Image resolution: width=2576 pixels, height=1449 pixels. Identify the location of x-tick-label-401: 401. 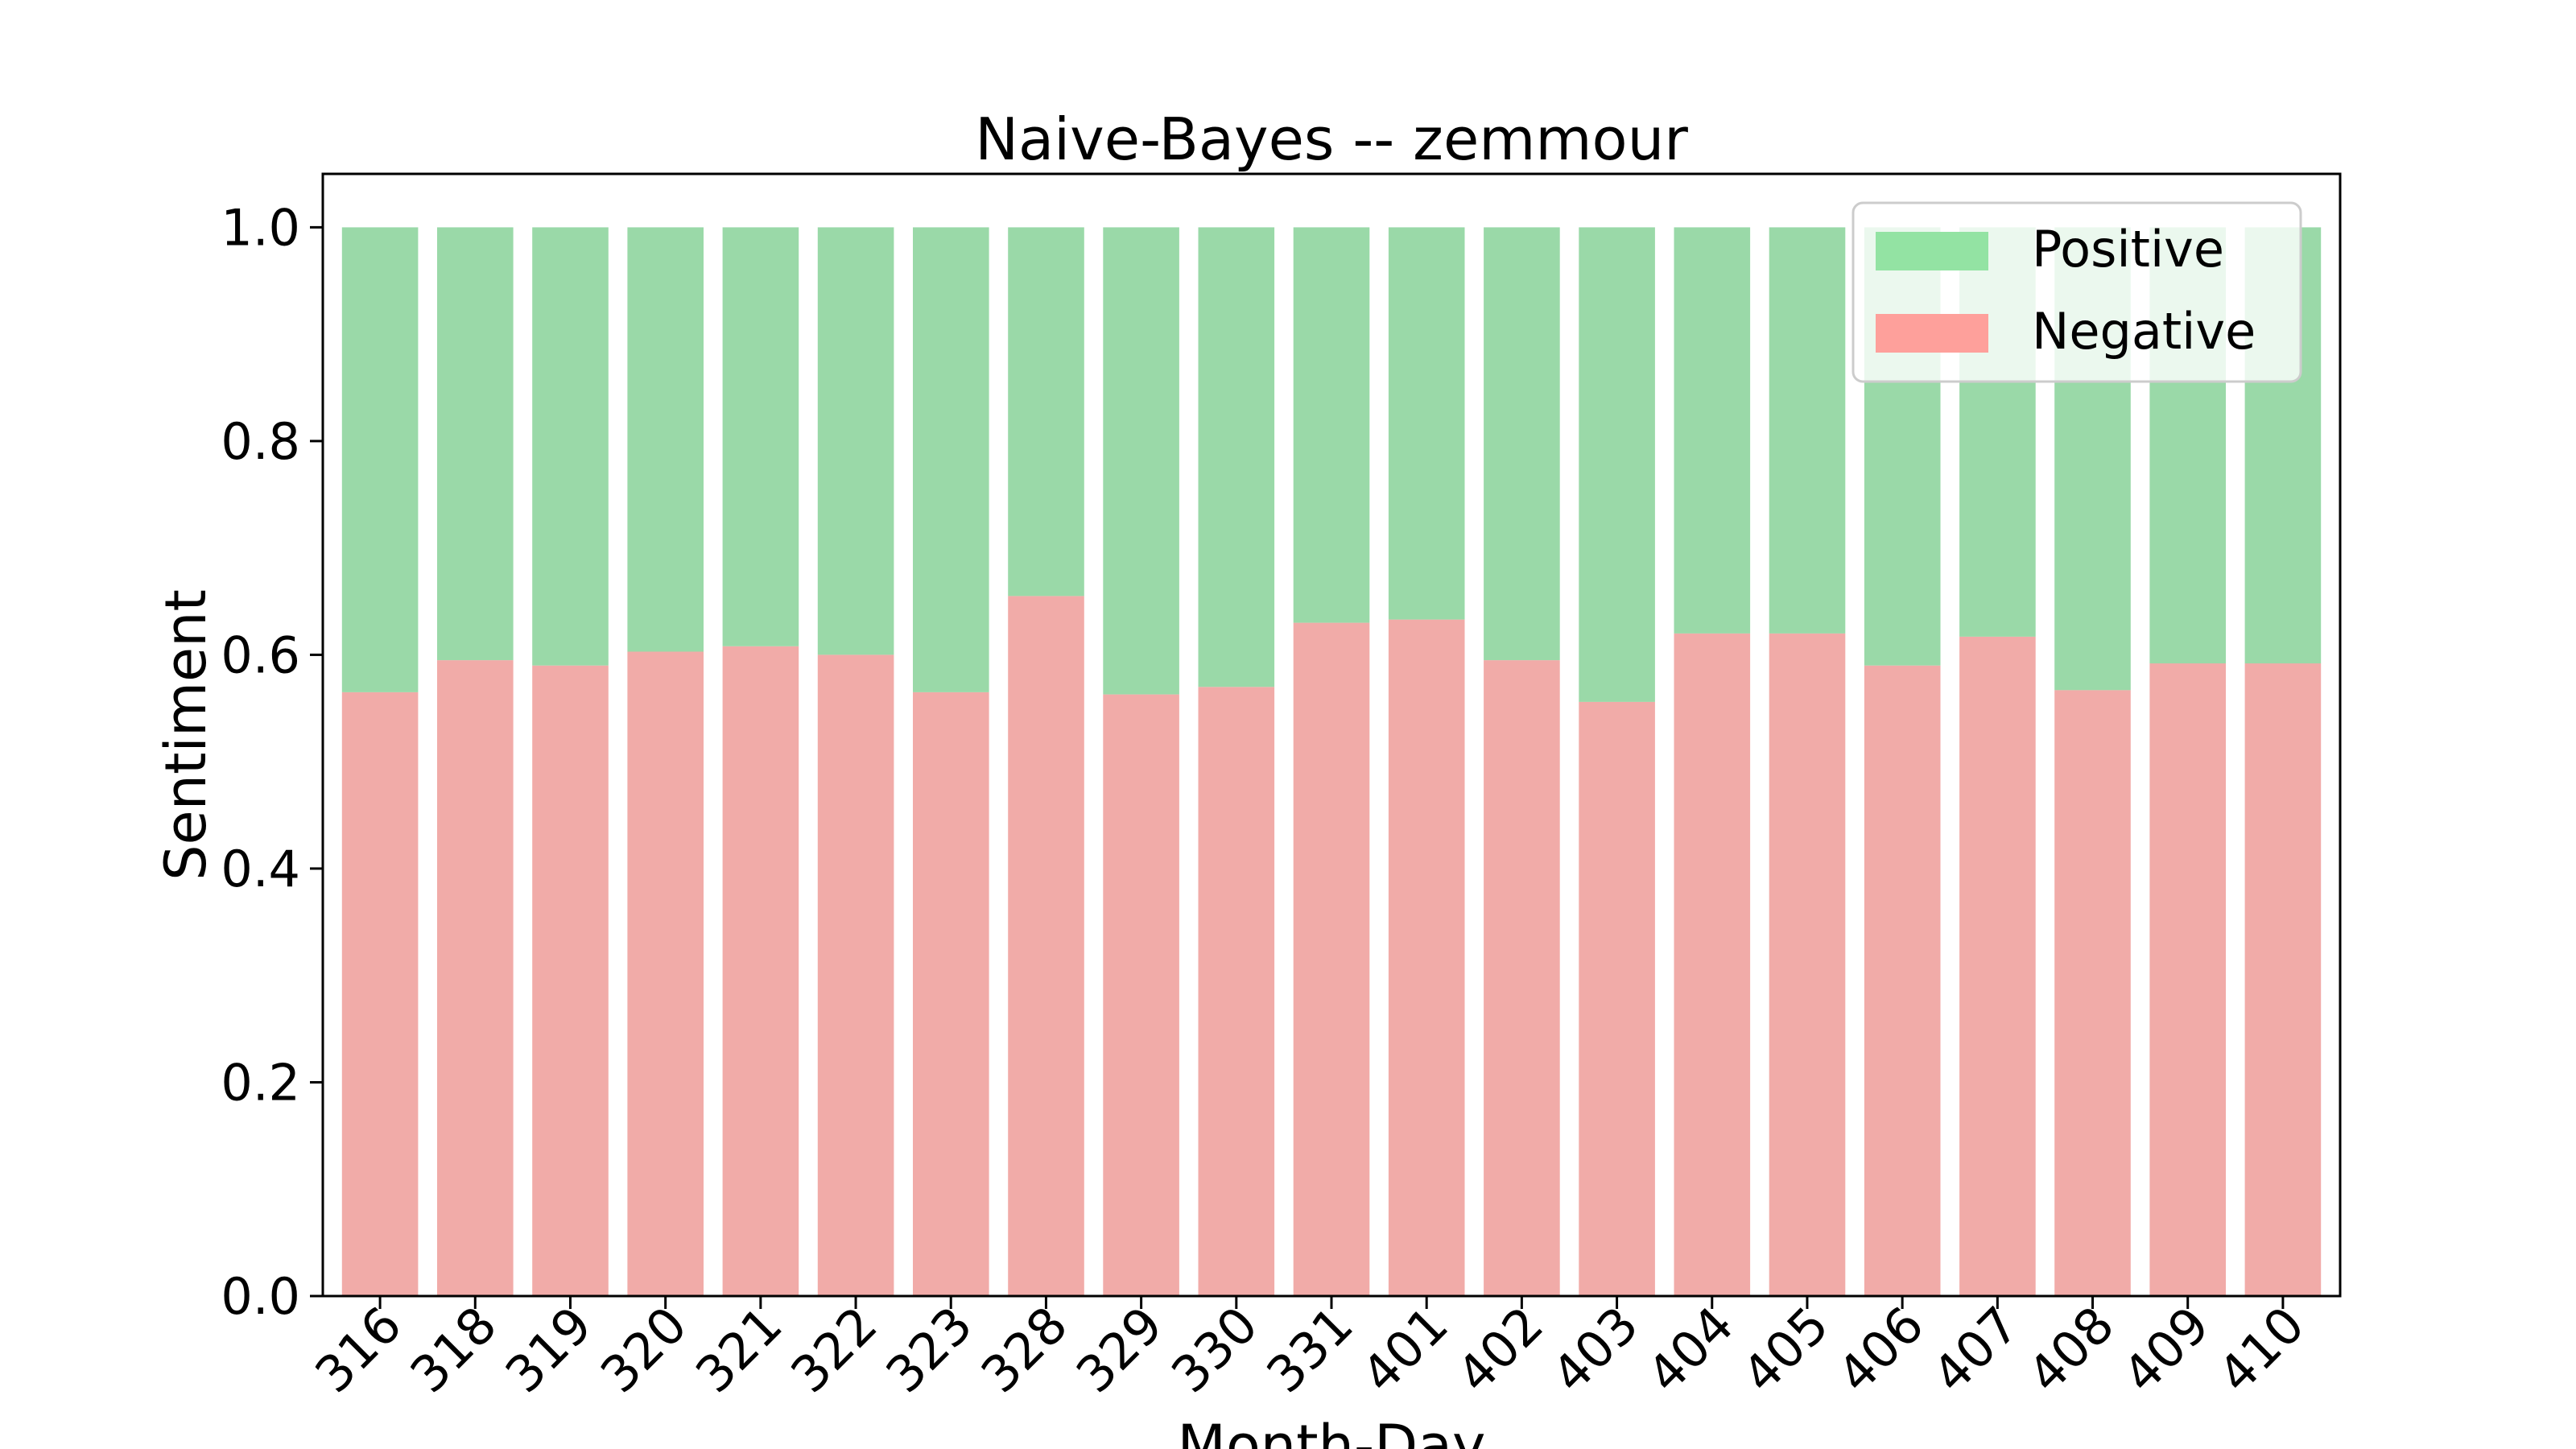
(1404, 1349).